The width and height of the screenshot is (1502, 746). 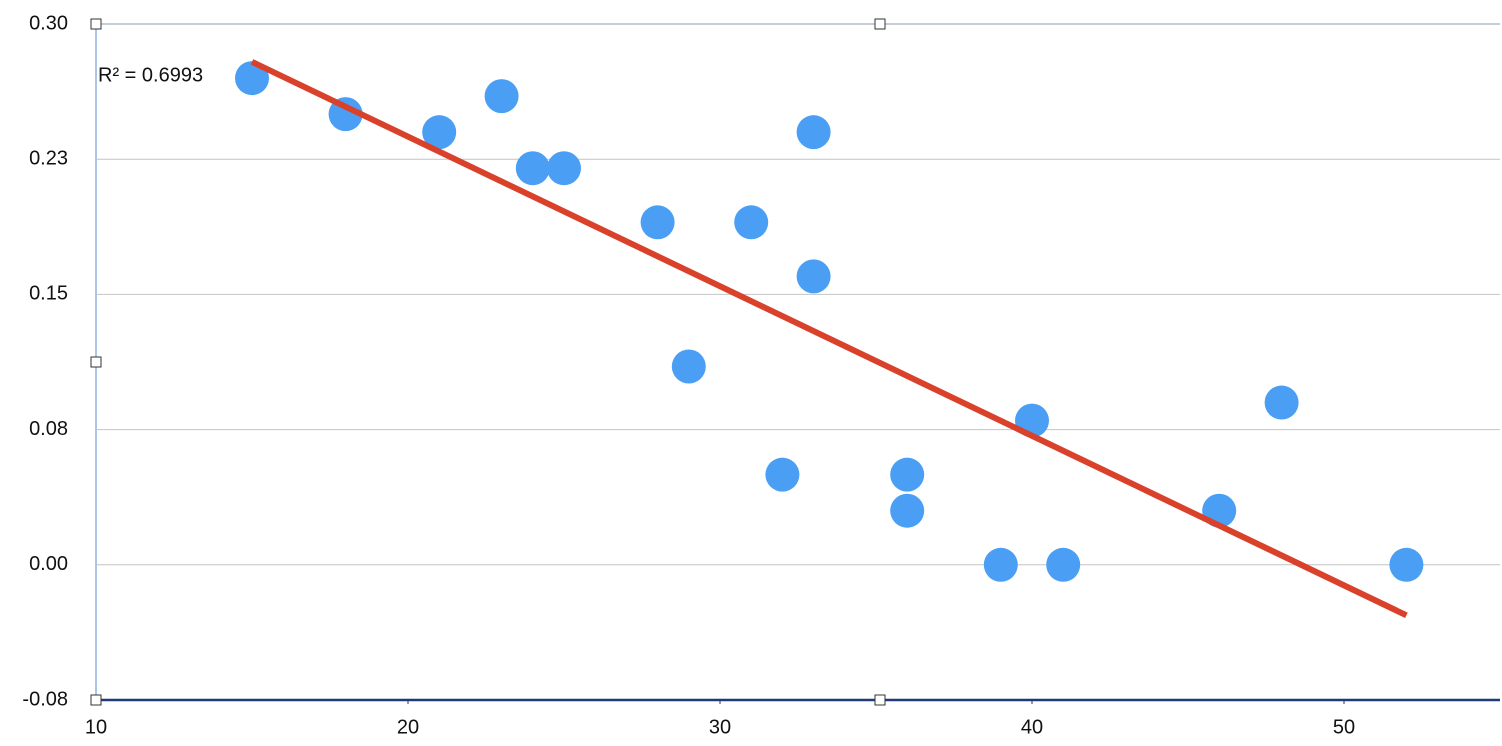 I want to click on annotation: R² = 0.6993, so click(x=150, y=75).